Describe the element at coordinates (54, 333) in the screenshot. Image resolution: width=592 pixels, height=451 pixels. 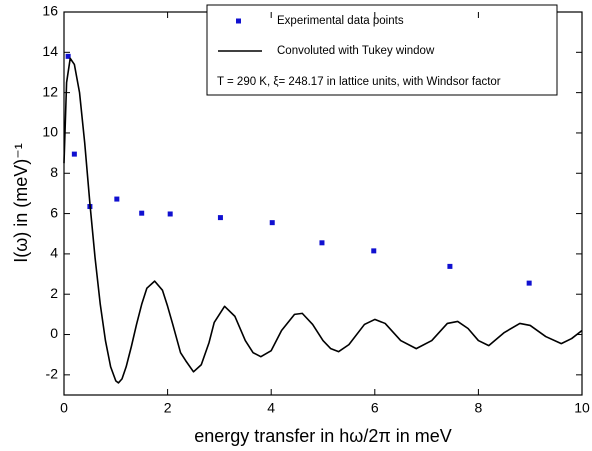
I see `y-tick-label: 0` at that location.